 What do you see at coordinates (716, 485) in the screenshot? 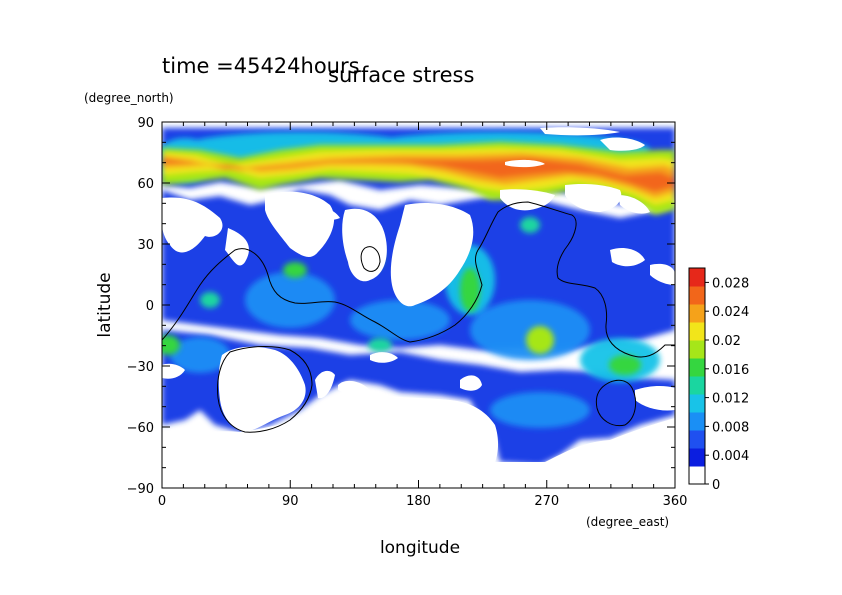
I see `colorbar-tick-label: 0` at bounding box center [716, 485].